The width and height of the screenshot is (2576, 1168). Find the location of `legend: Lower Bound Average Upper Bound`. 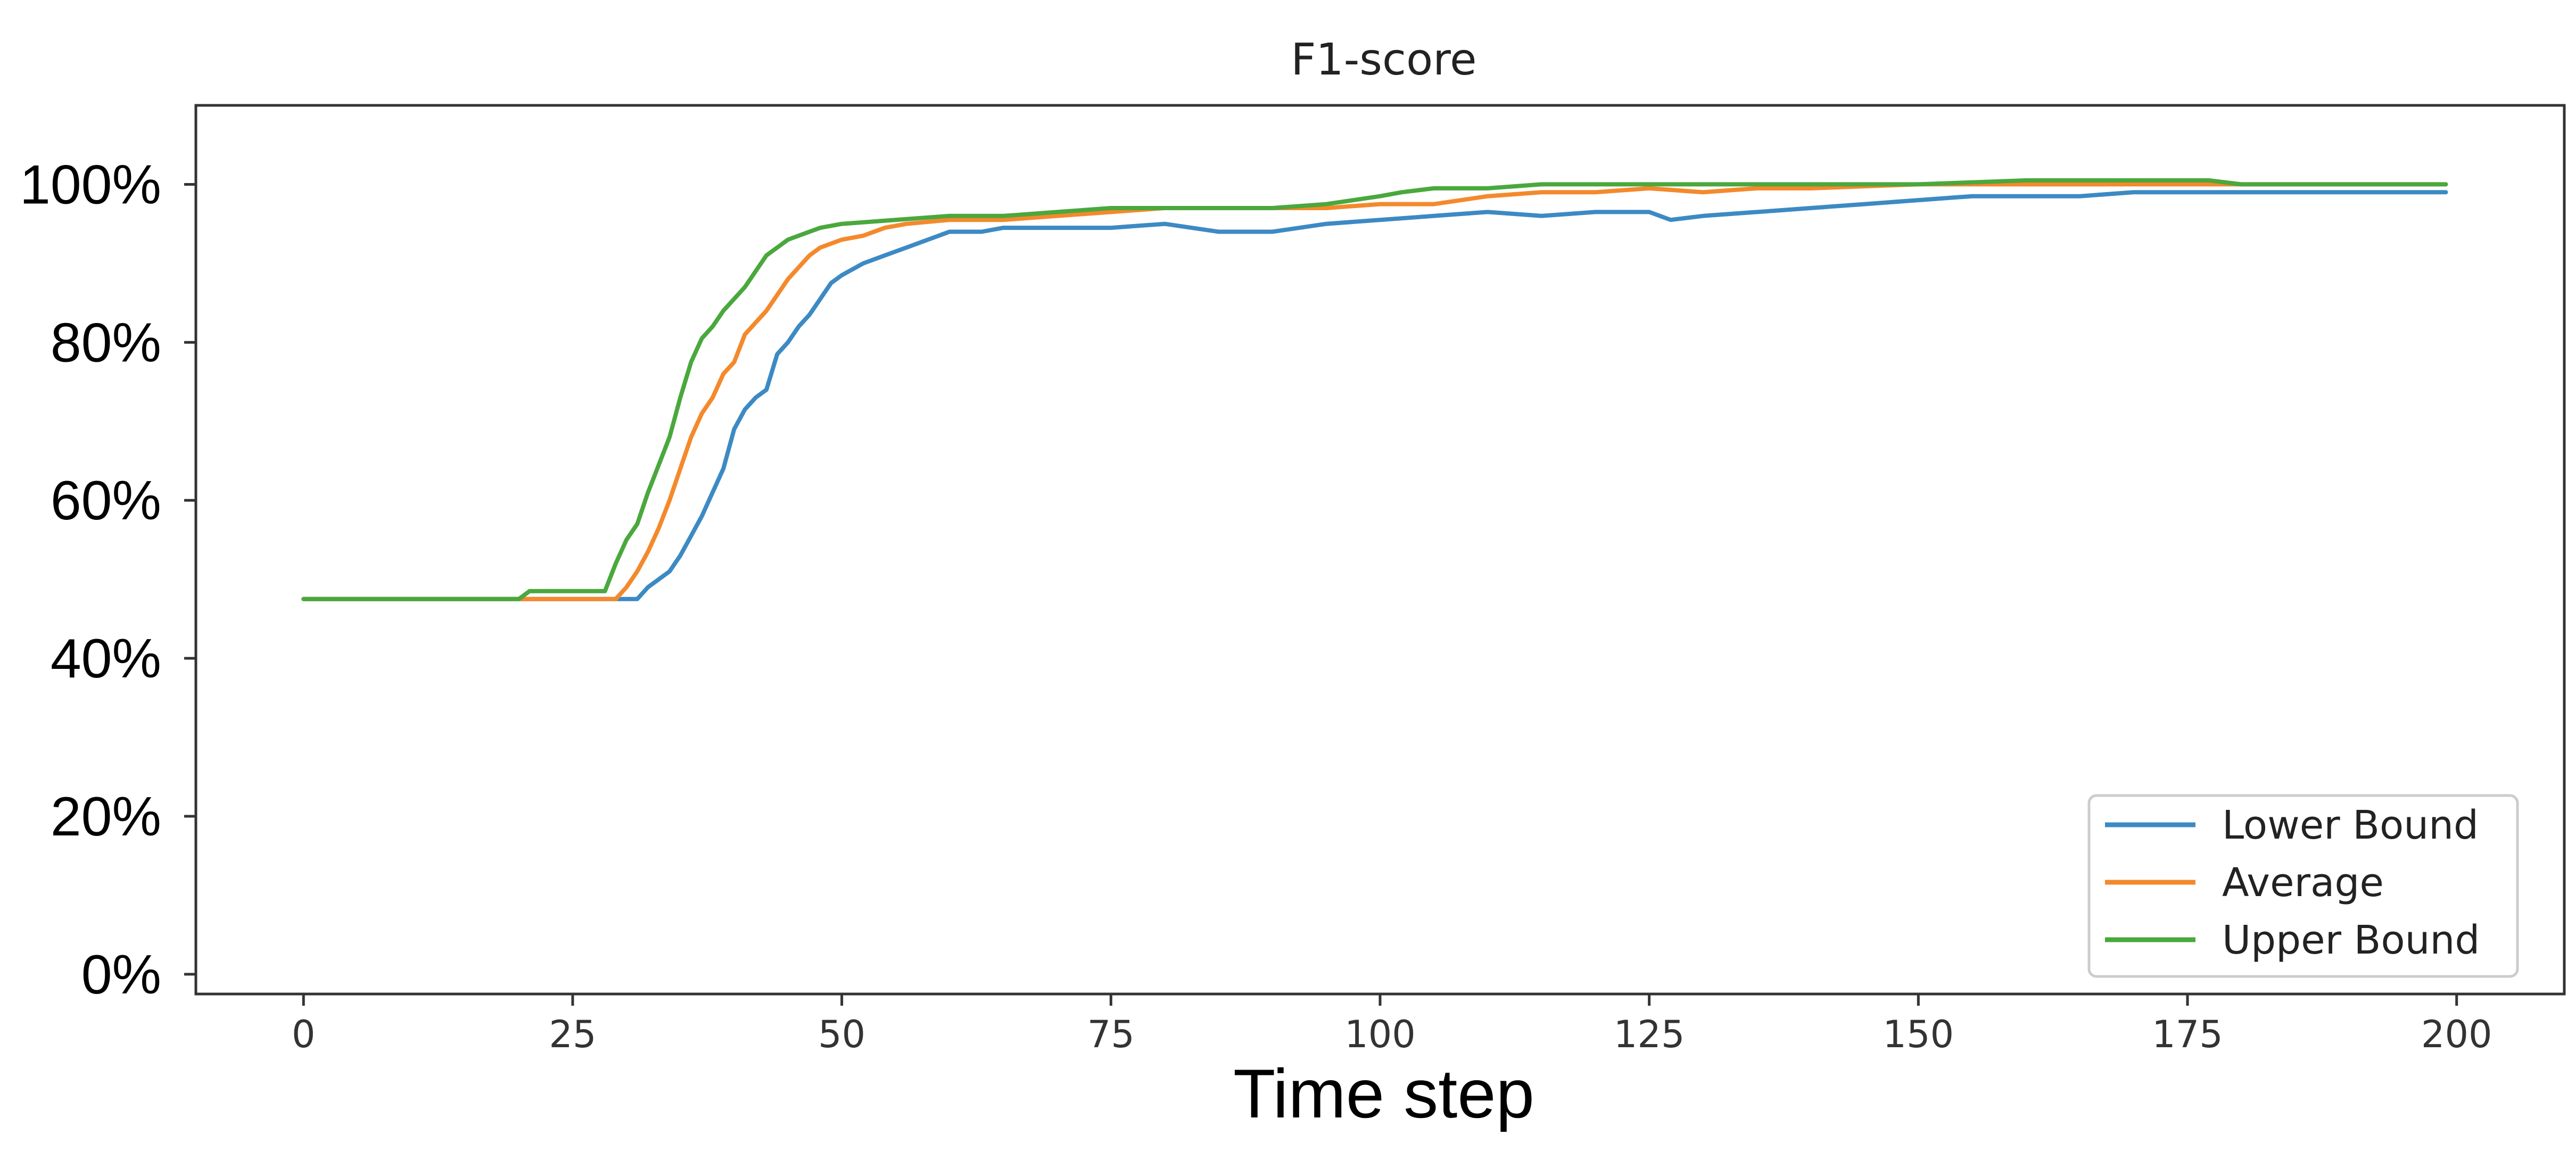

legend: Lower Bound Average Upper Bound is located at coordinates (2303, 886).